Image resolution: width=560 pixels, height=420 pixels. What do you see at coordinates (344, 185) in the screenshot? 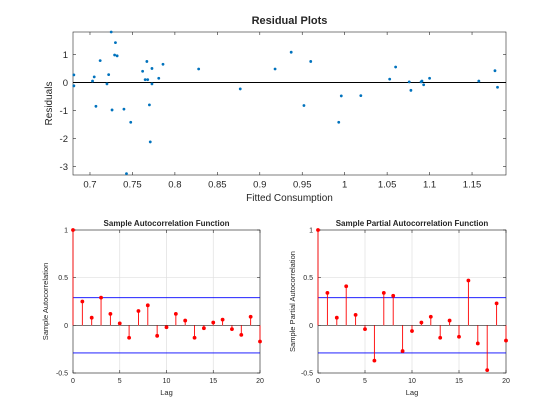
I see `x-tick-label: 1` at bounding box center [344, 185].